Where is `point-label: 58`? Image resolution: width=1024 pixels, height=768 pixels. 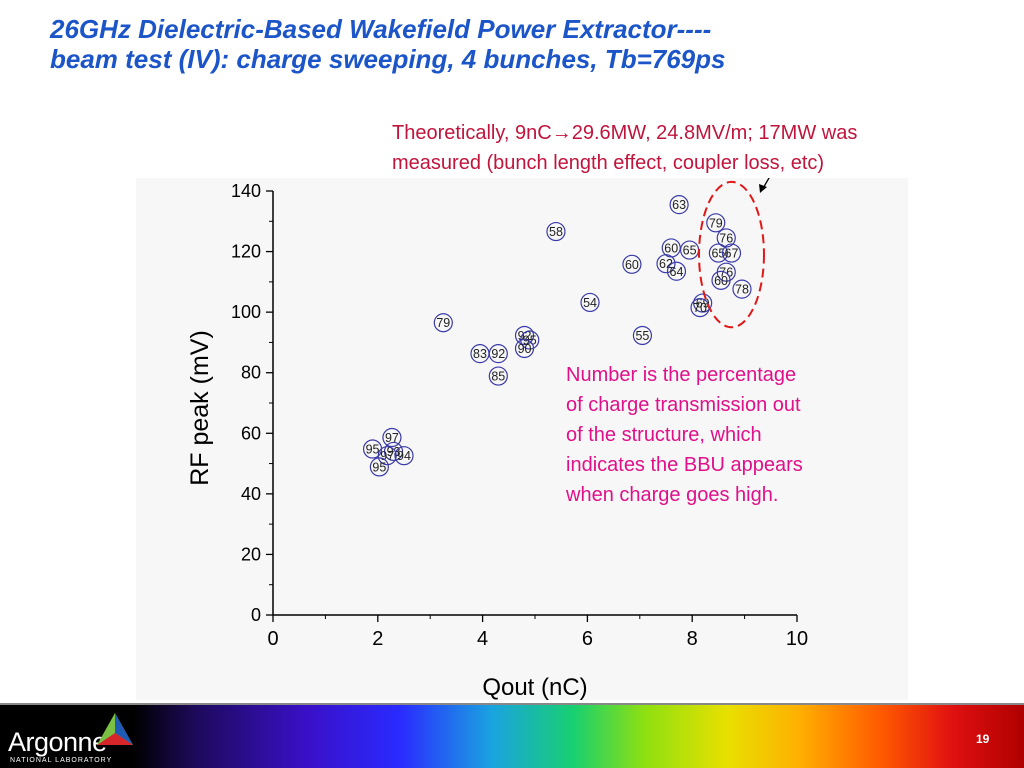 point-label: 58 is located at coordinates (556, 232).